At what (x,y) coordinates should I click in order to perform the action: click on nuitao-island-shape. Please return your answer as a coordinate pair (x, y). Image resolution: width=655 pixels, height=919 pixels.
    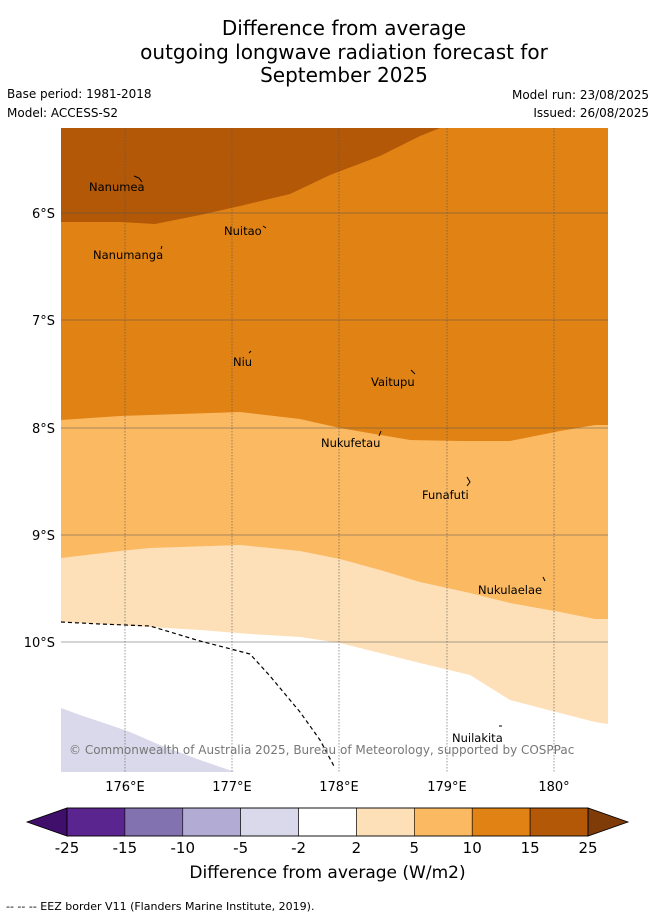
    Looking at the image, I should click on (264, 227).